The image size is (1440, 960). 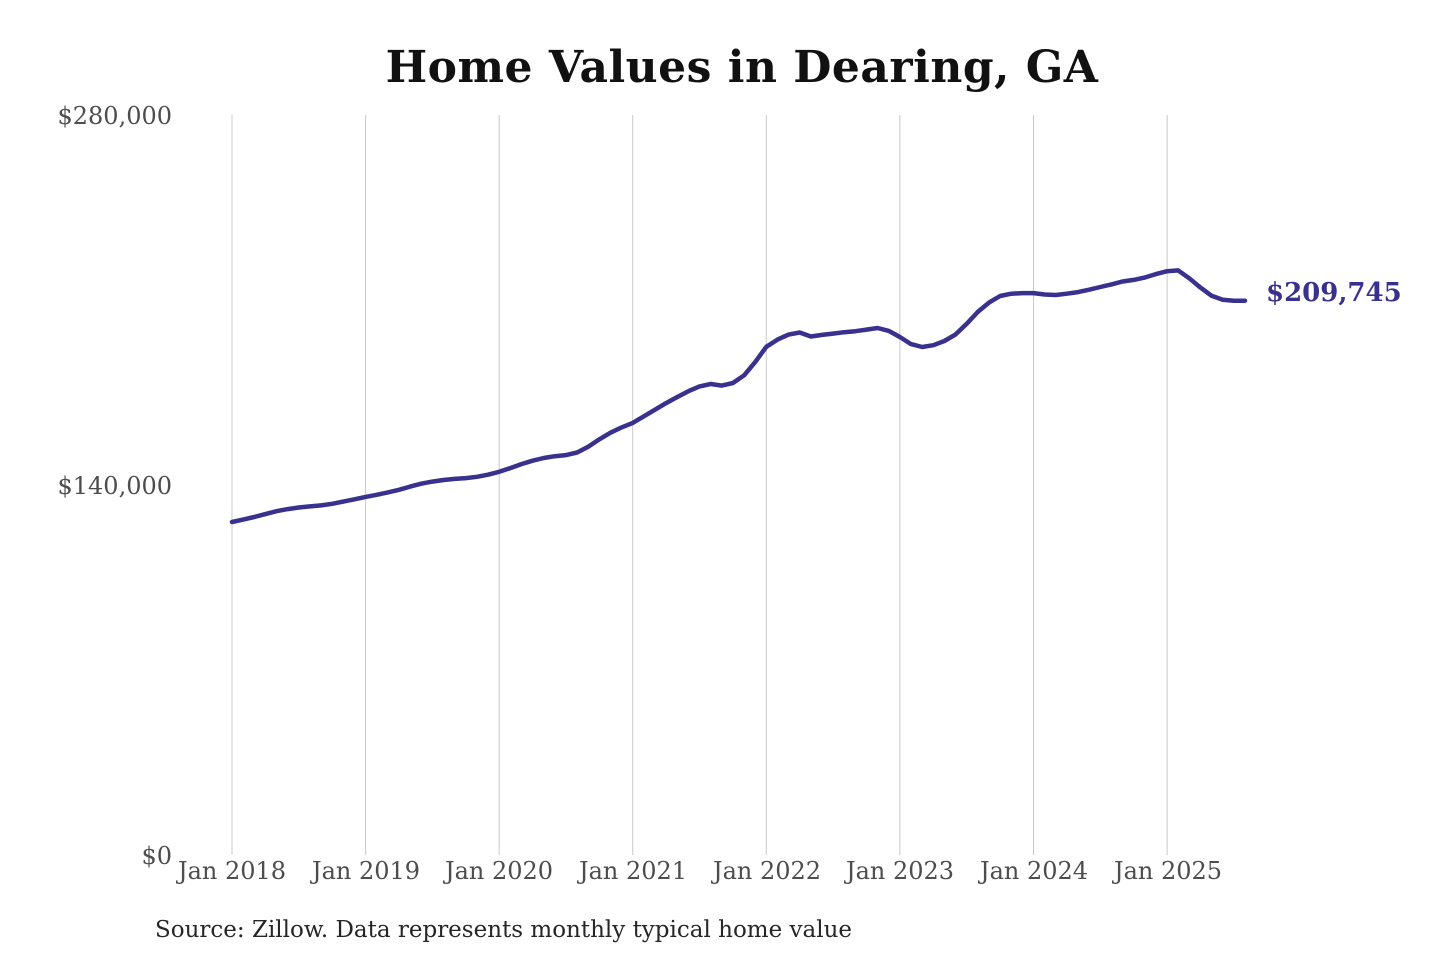 What do you see at coordinates (114, 116) in the screenshot?
I see `y-tick-280000: $280,000` at bounding box center [114, 116].